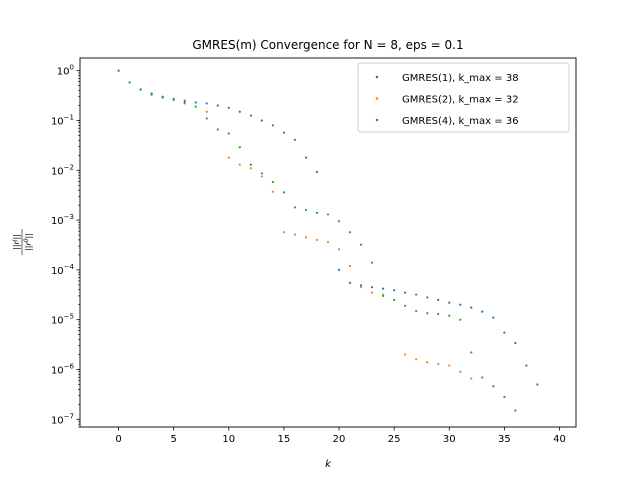 Image resolution: width=640 pixels, height=480 pixels. I want to click on y-tick-label: 10⁻⁶, so click(63, 369).